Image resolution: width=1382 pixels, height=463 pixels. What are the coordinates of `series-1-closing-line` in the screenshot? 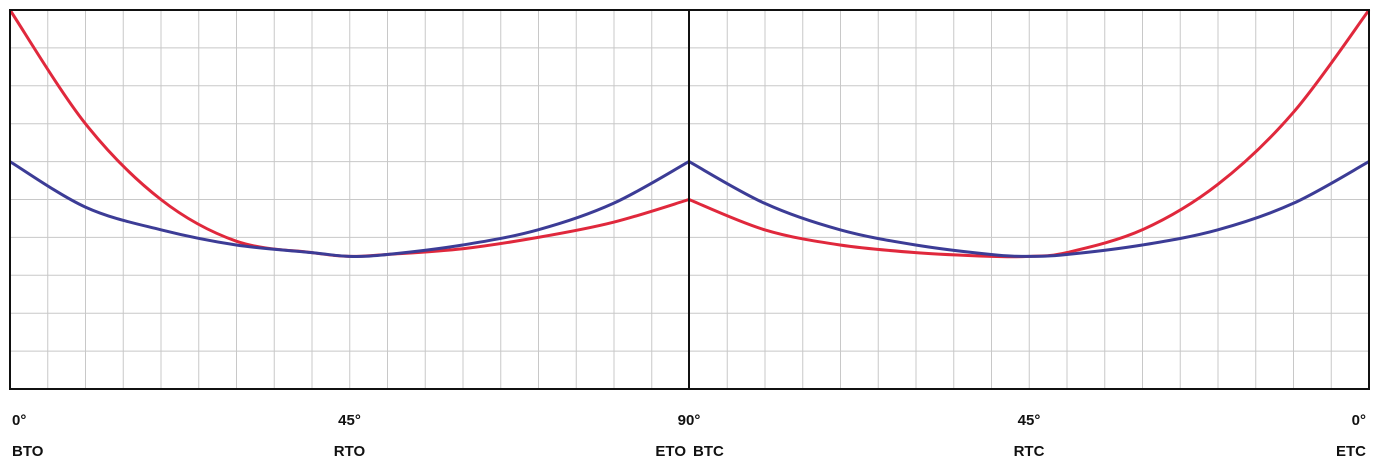 It's located at (1029, 209).